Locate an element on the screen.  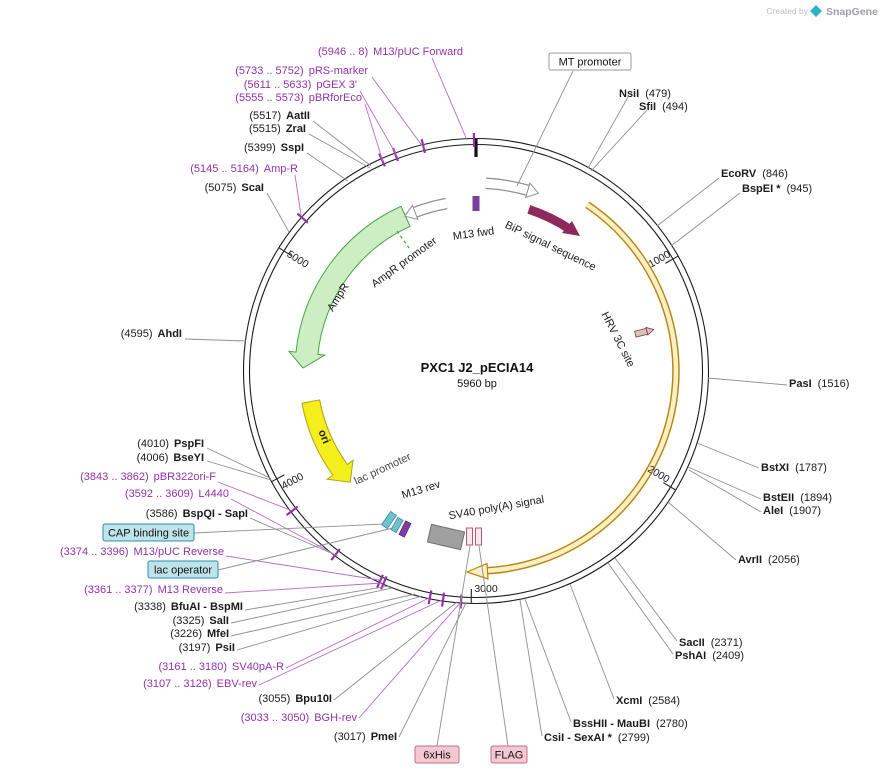
pos-text: (5517) is located at coordinates (265, 116).